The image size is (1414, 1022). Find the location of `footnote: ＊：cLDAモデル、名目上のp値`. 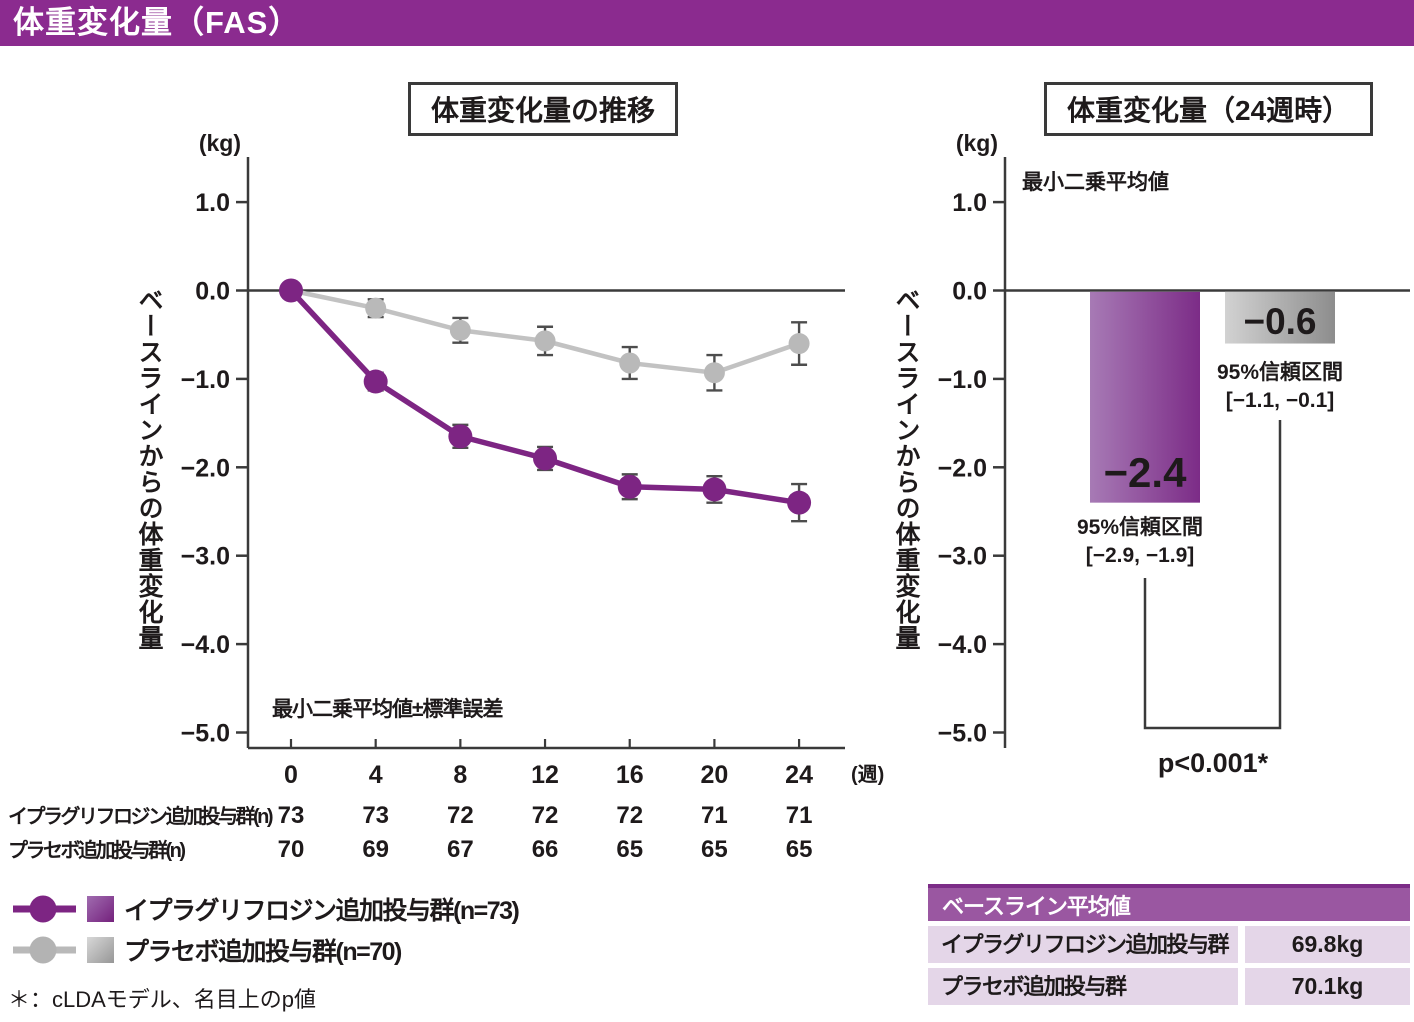

footnote: ＊：cLDAモデル、名目上のp値 is located at coordinates (162, 999).